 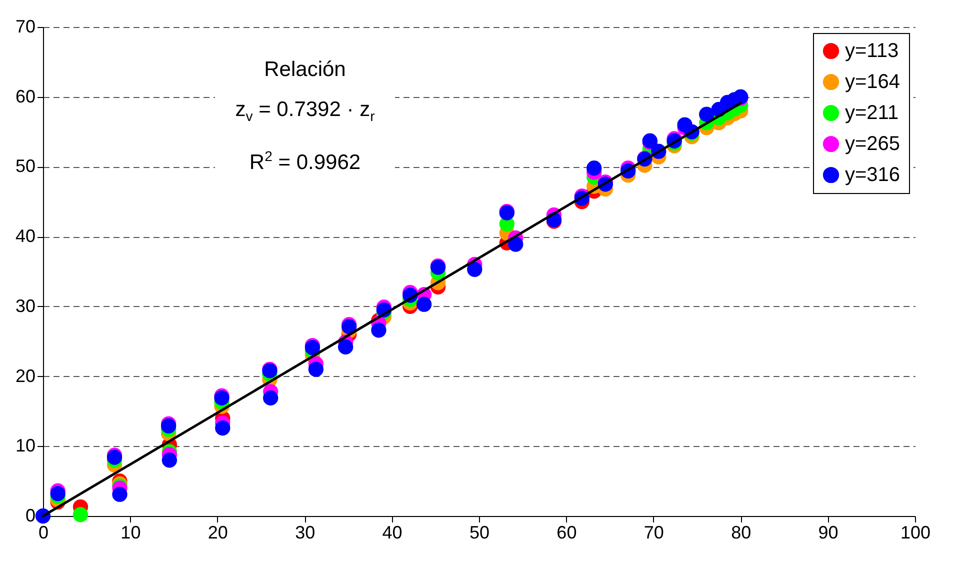 I want to click on x-tick-label: 0, so click(x=43, y=532).